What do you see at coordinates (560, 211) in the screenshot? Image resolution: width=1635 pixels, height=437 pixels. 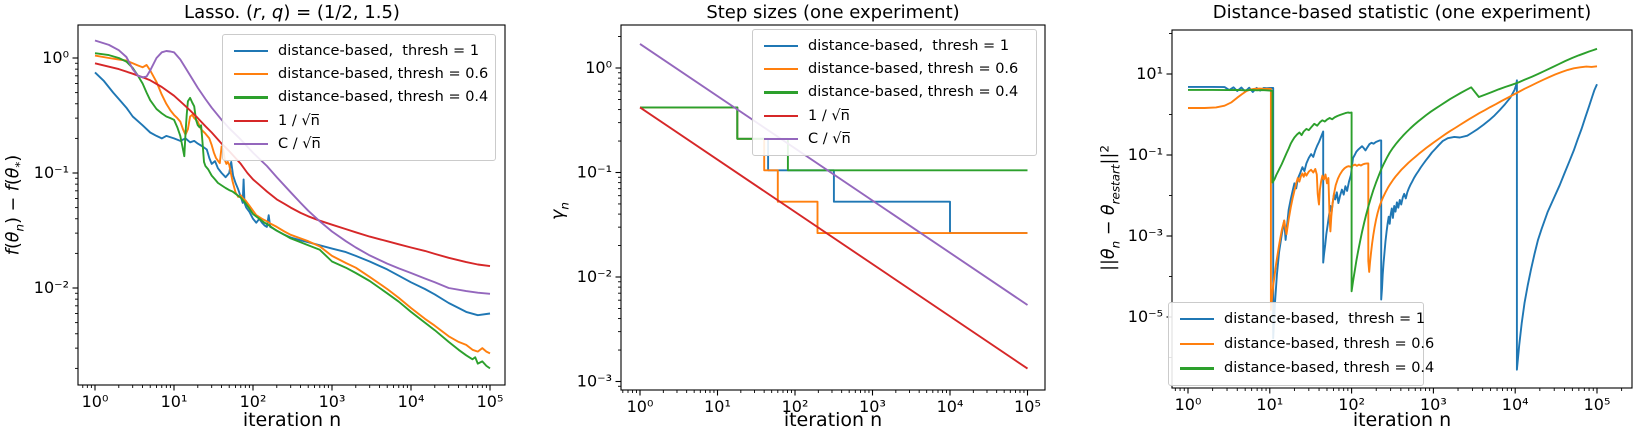 I see `plot2-yaxis-label: γn` at bounding box center [560, 211].